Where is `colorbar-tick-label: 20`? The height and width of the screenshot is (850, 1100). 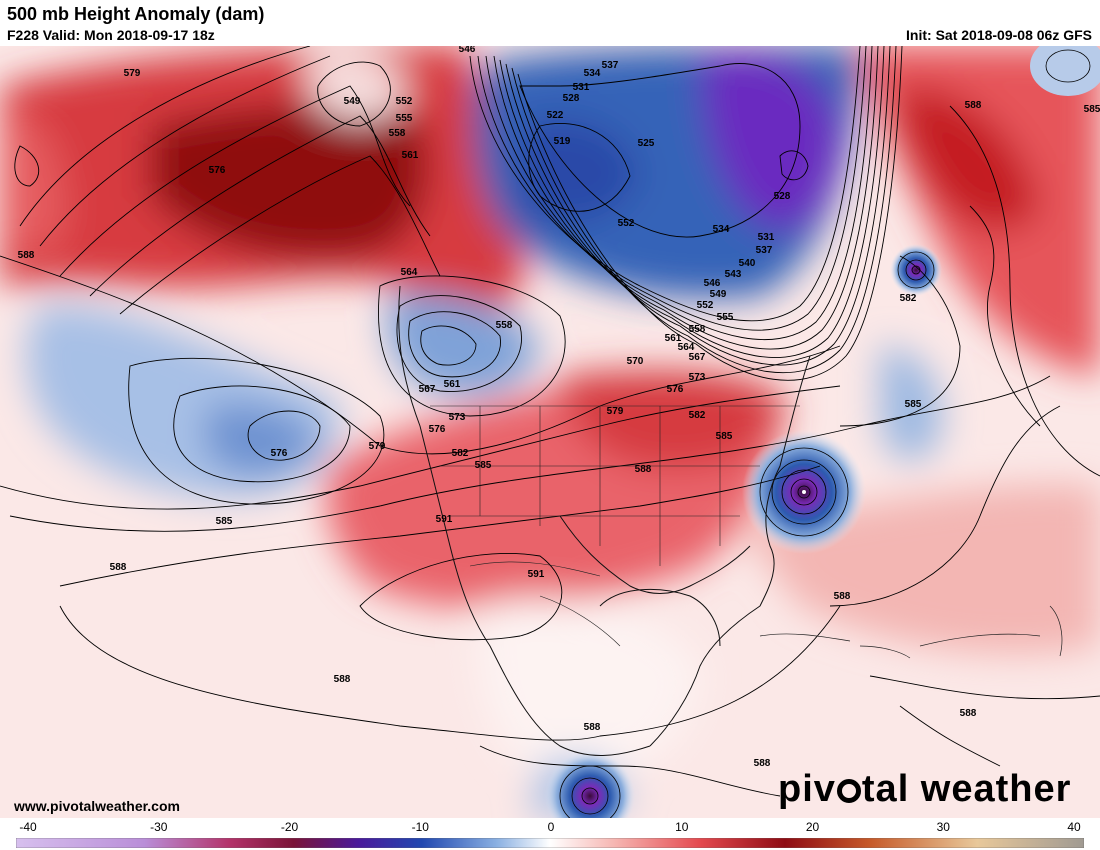
colorbar-tick-label: 20 is located at coordinates (812, 827).